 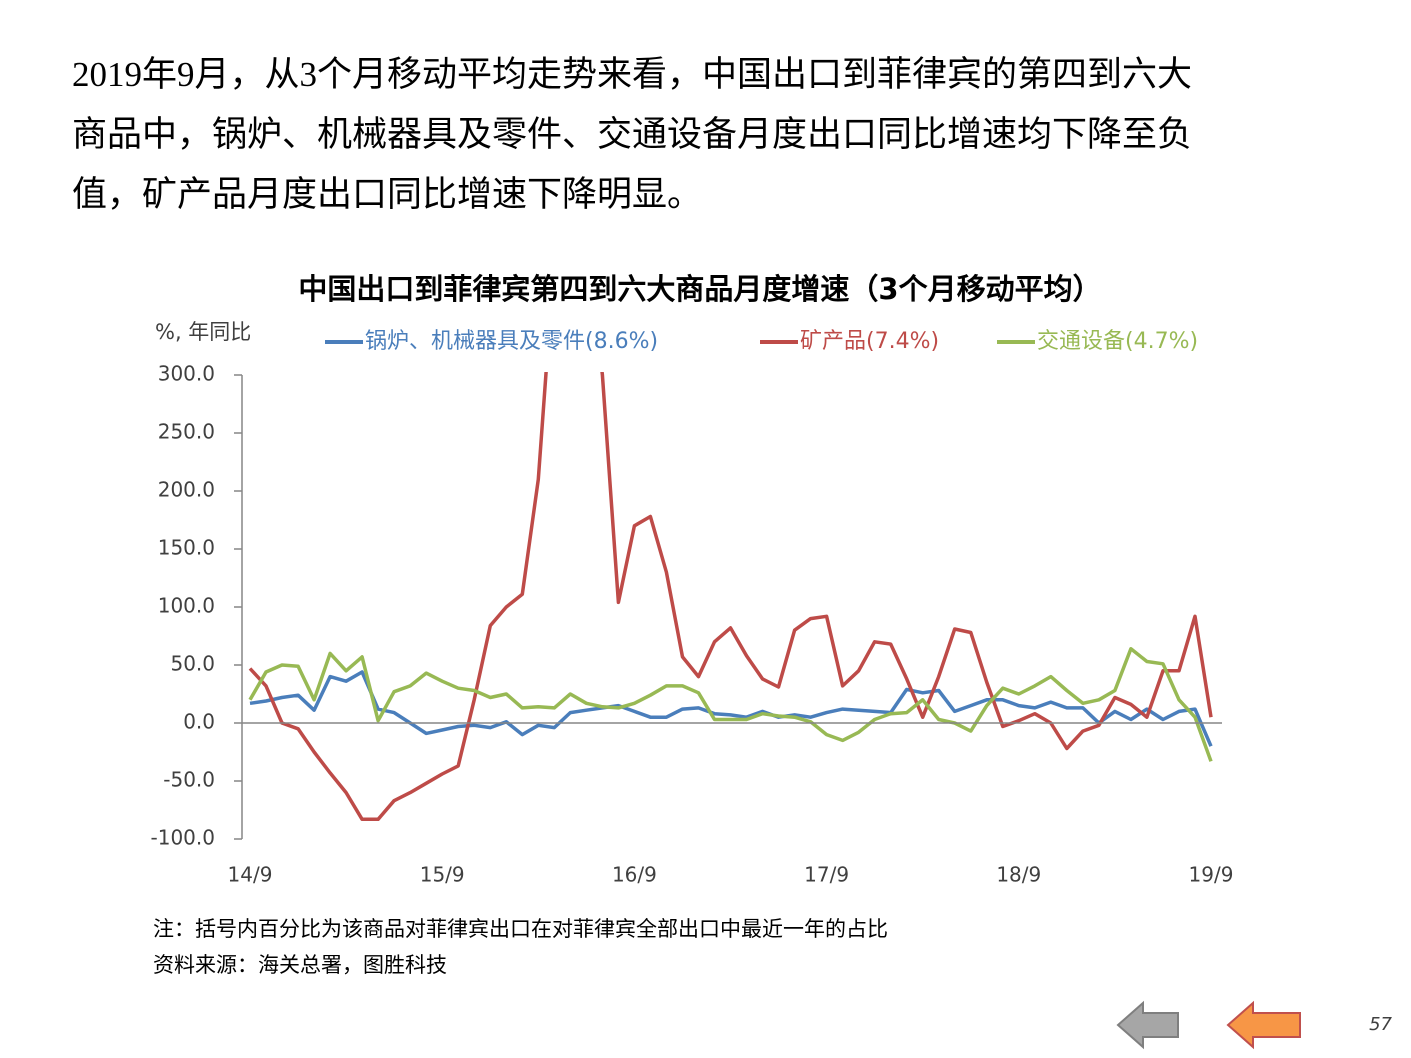 What do you see at coordinates (632, 74) in the screenshot?
I see `paragraph-line: 2019年9月，从3个月移动平均走势来看，中国出口到菲律宾的第四到六大` at bounding box center [632, 74].